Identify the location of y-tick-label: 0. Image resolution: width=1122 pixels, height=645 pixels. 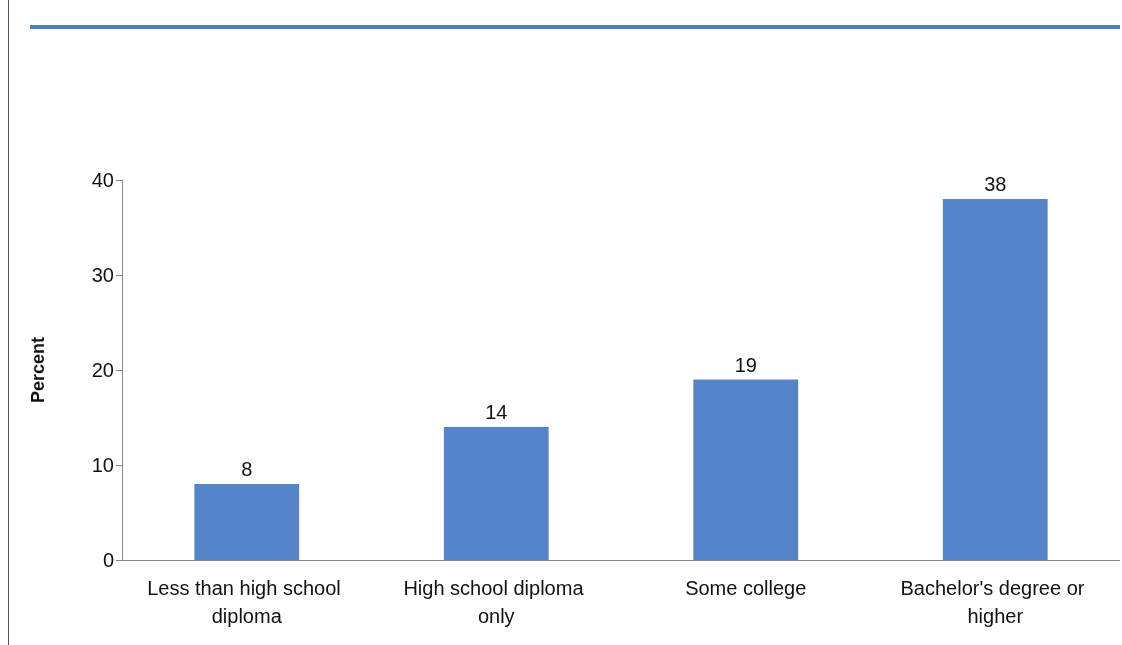
(108, 560).